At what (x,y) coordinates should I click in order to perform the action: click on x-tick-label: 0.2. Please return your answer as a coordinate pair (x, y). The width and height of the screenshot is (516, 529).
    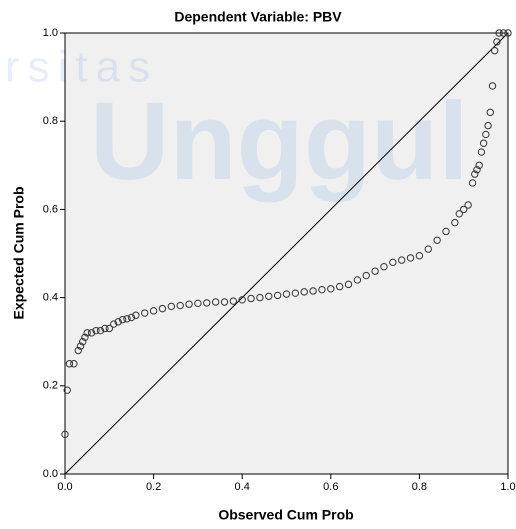
    Looking at the image, I should click on (153, 487).